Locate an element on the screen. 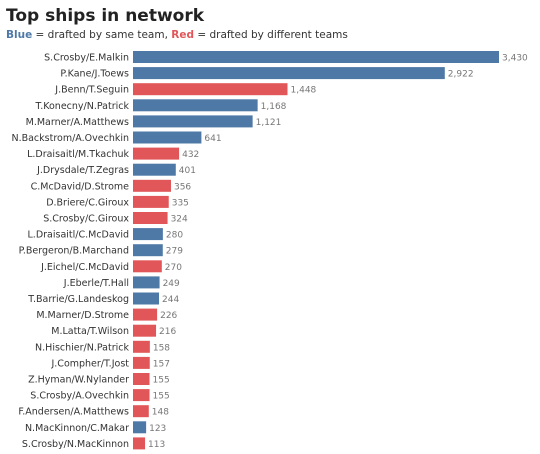 This screenshot has width=540, height=454. category-label: F.Andersen/A.Matthews is located at coordinates (73, 412).